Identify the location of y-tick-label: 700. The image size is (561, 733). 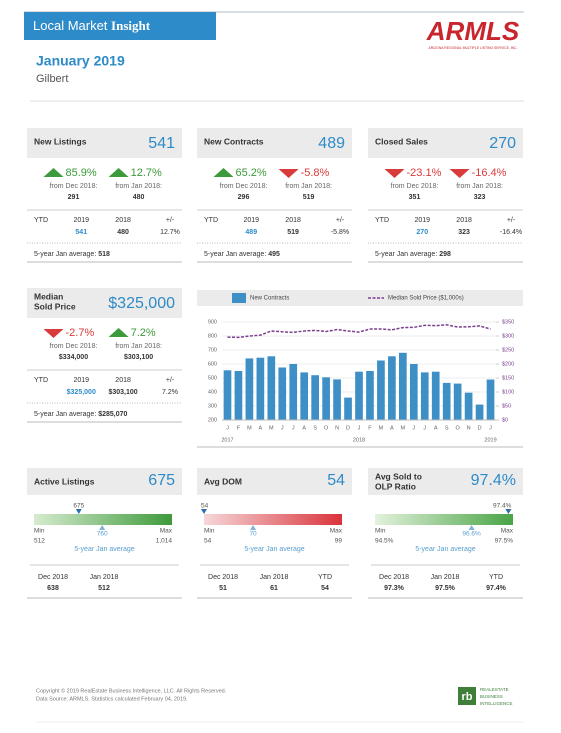
(212, 350).